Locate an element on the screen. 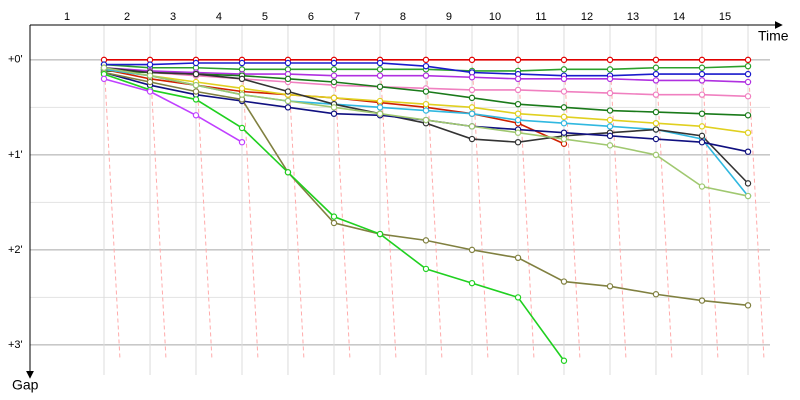 This screenshot has width=800, height=400. series-line is located at coordinates (173, 110).